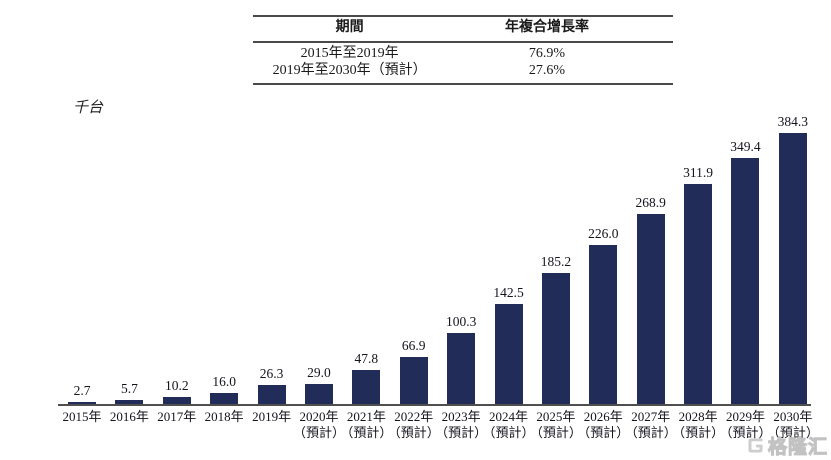  I want to click on bar-value-label: 311.9, so click(698, 173).